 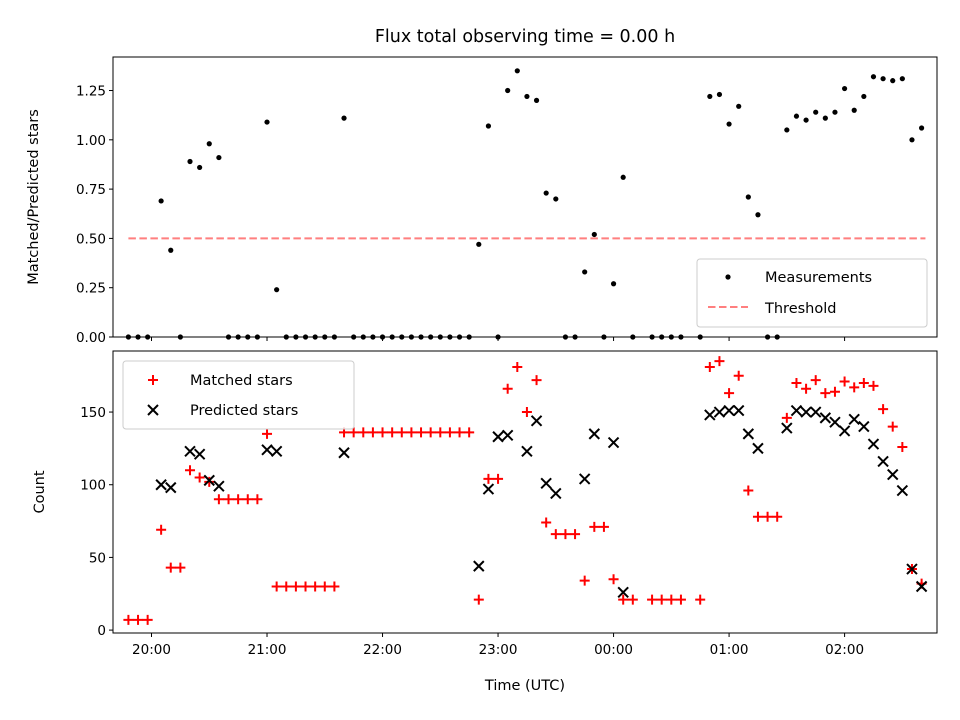 I want to click on top-legend: Measurements Threshold, so click(x=812, y=293).